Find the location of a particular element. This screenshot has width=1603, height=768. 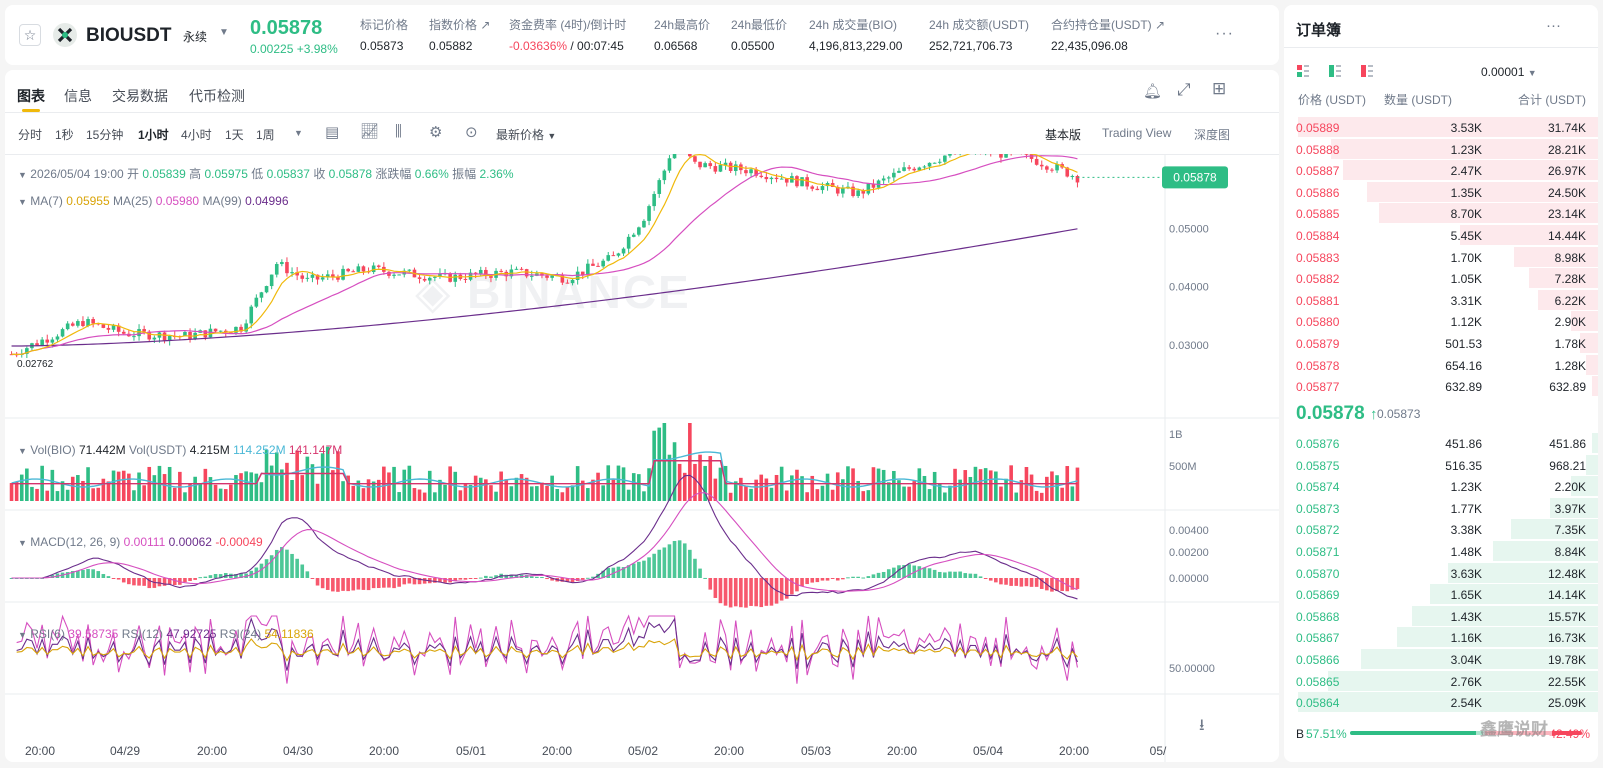

cell-price: 0.05870 is located at coordinates (1318, 573).